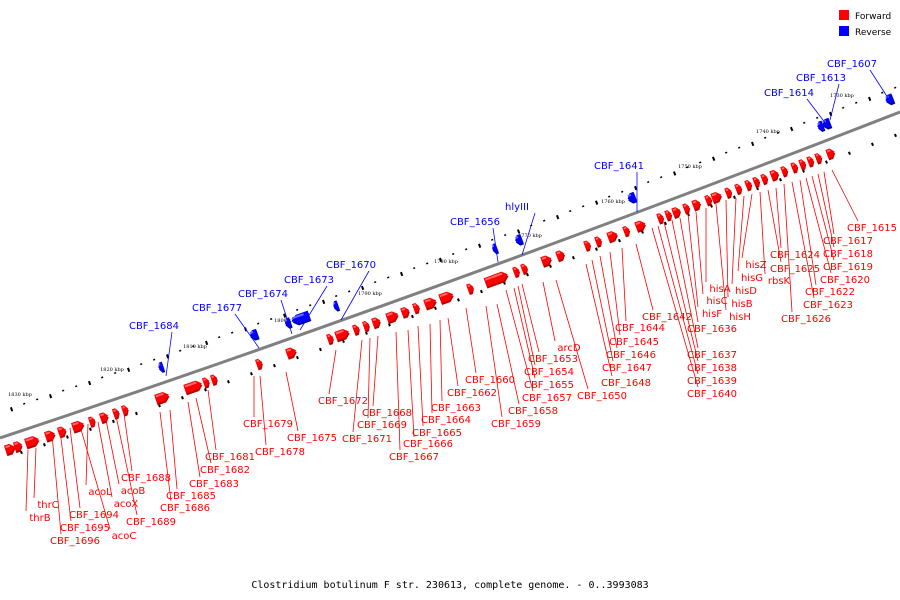 This screenshot has height=600, width=900. I want to click on forward-gene-label: CBF_1623, so click(828, 305).